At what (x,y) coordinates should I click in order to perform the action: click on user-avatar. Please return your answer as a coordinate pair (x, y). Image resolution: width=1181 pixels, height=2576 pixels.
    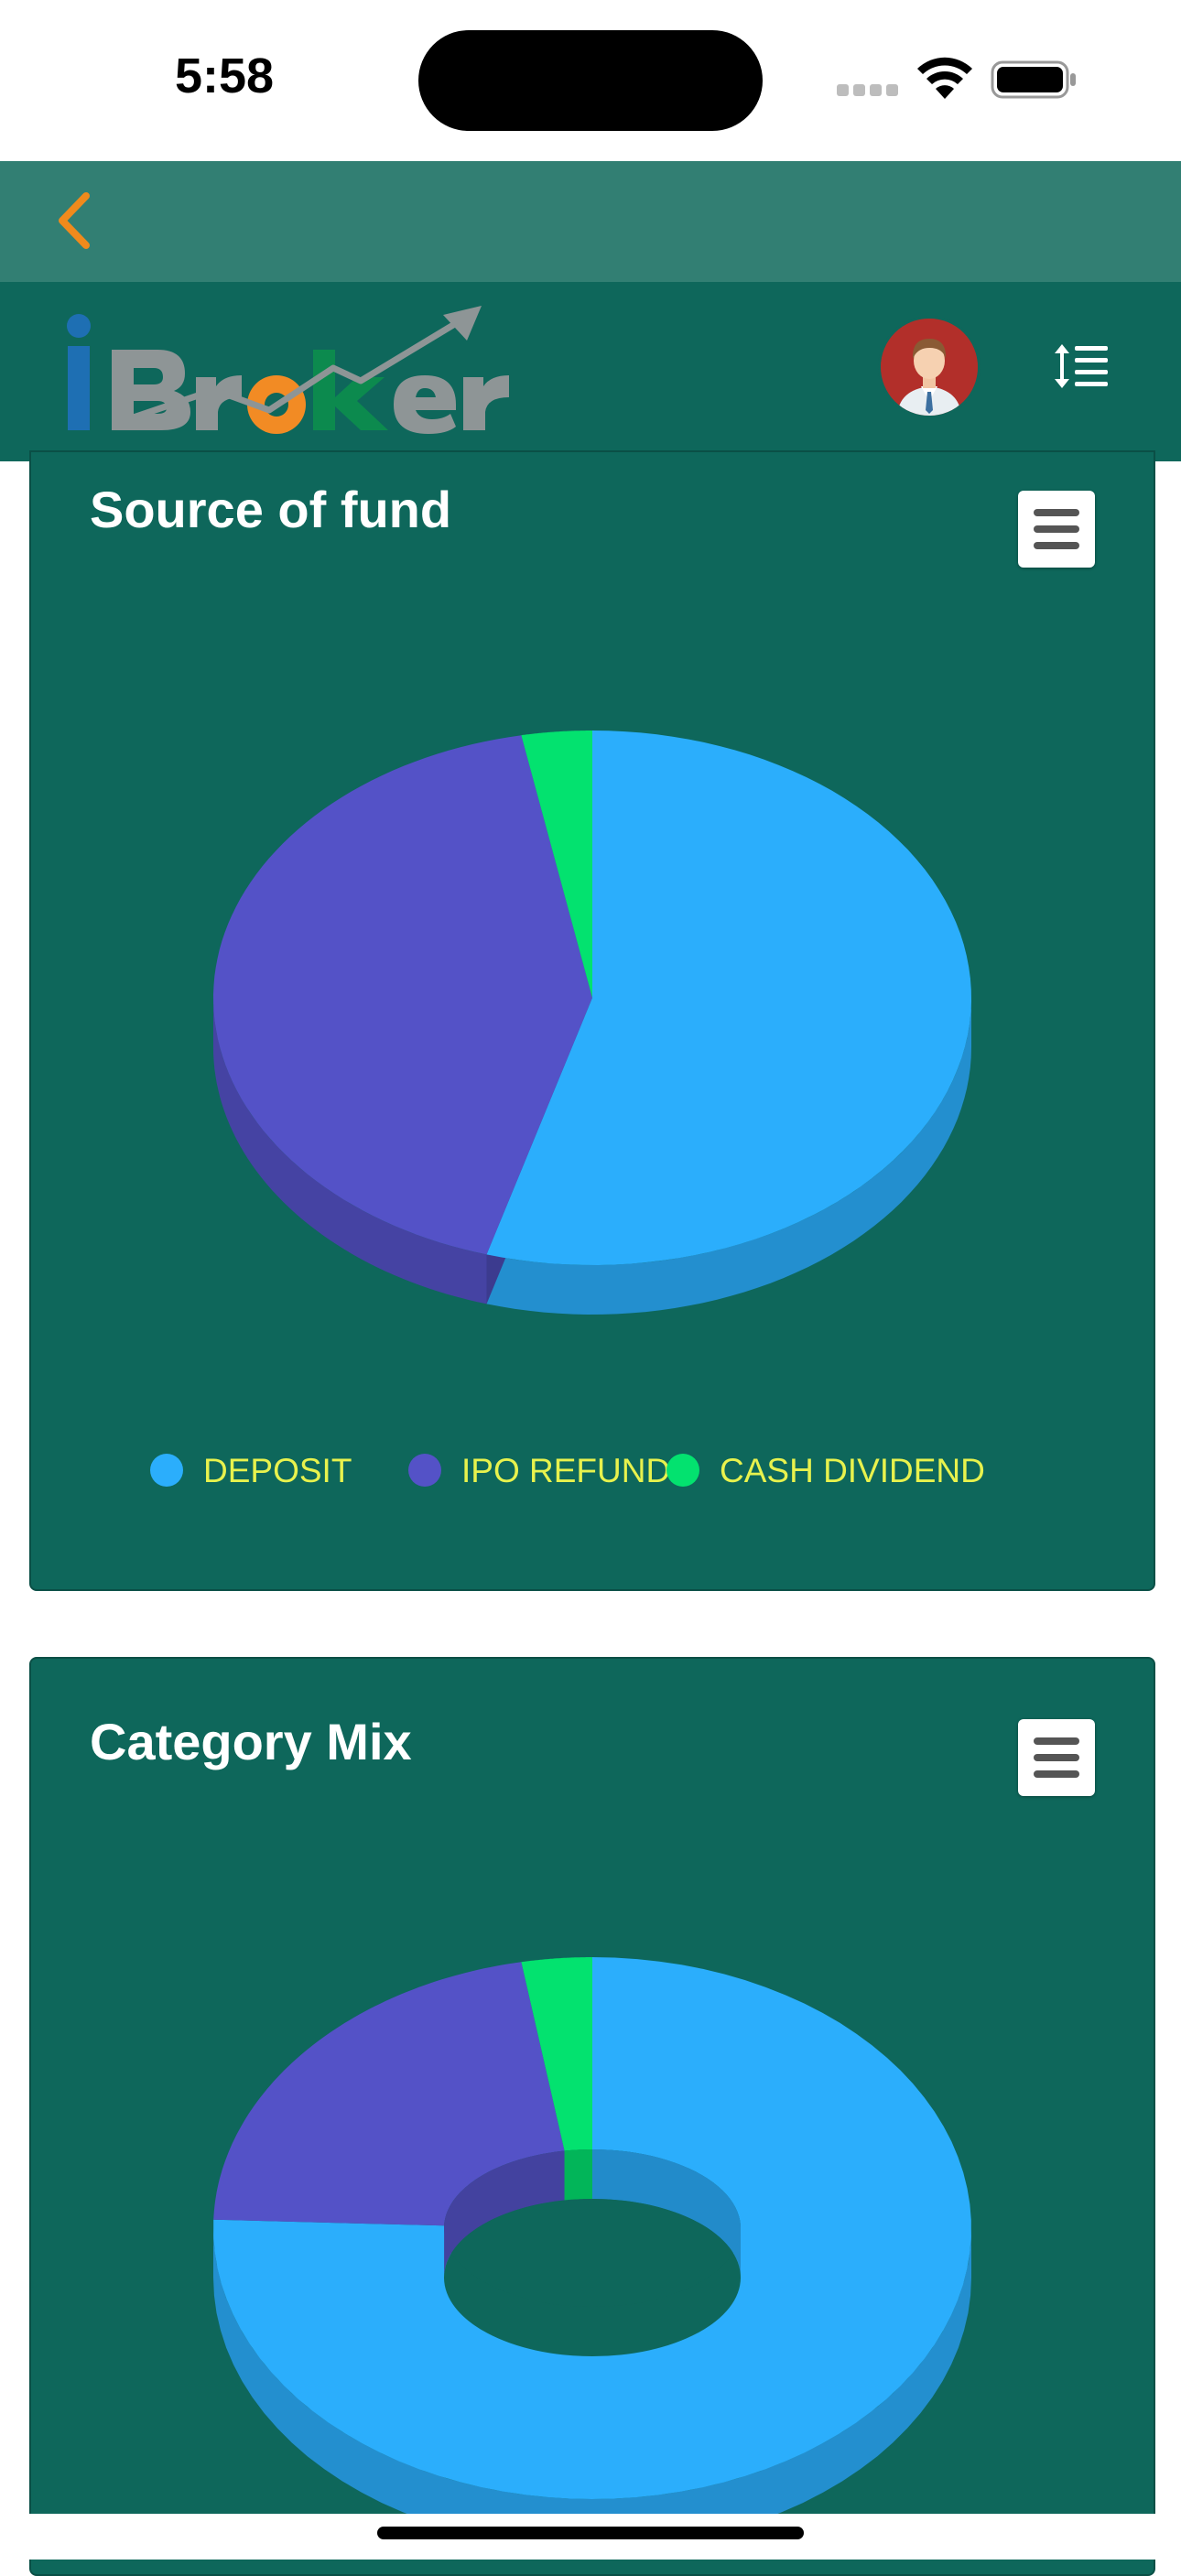
    Looking at the image, I should click on (930, 368).